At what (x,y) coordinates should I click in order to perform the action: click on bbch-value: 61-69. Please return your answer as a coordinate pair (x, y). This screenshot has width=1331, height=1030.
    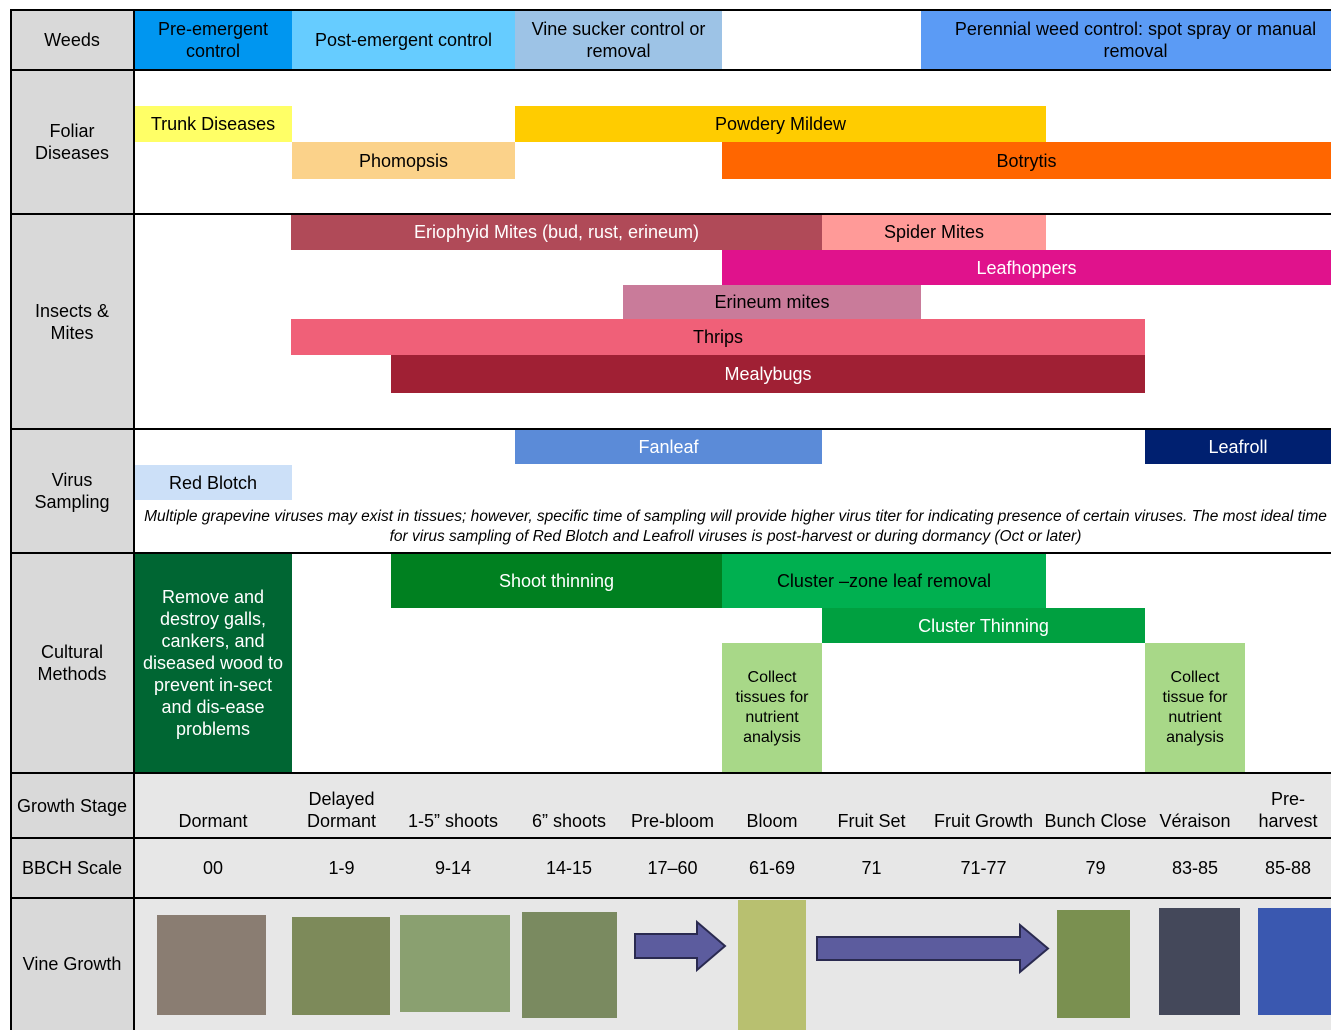
    Looking at the image, I should click on (772, 868).